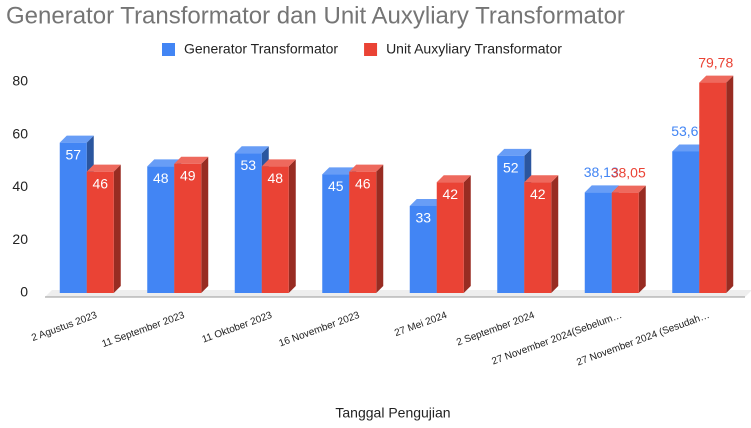 The height and width of the screenshot is (428, 751). What do you see at coordinates (628, 172) in the screenshot?
I see `data-label: 38,05` at bounding box center [628, 172].